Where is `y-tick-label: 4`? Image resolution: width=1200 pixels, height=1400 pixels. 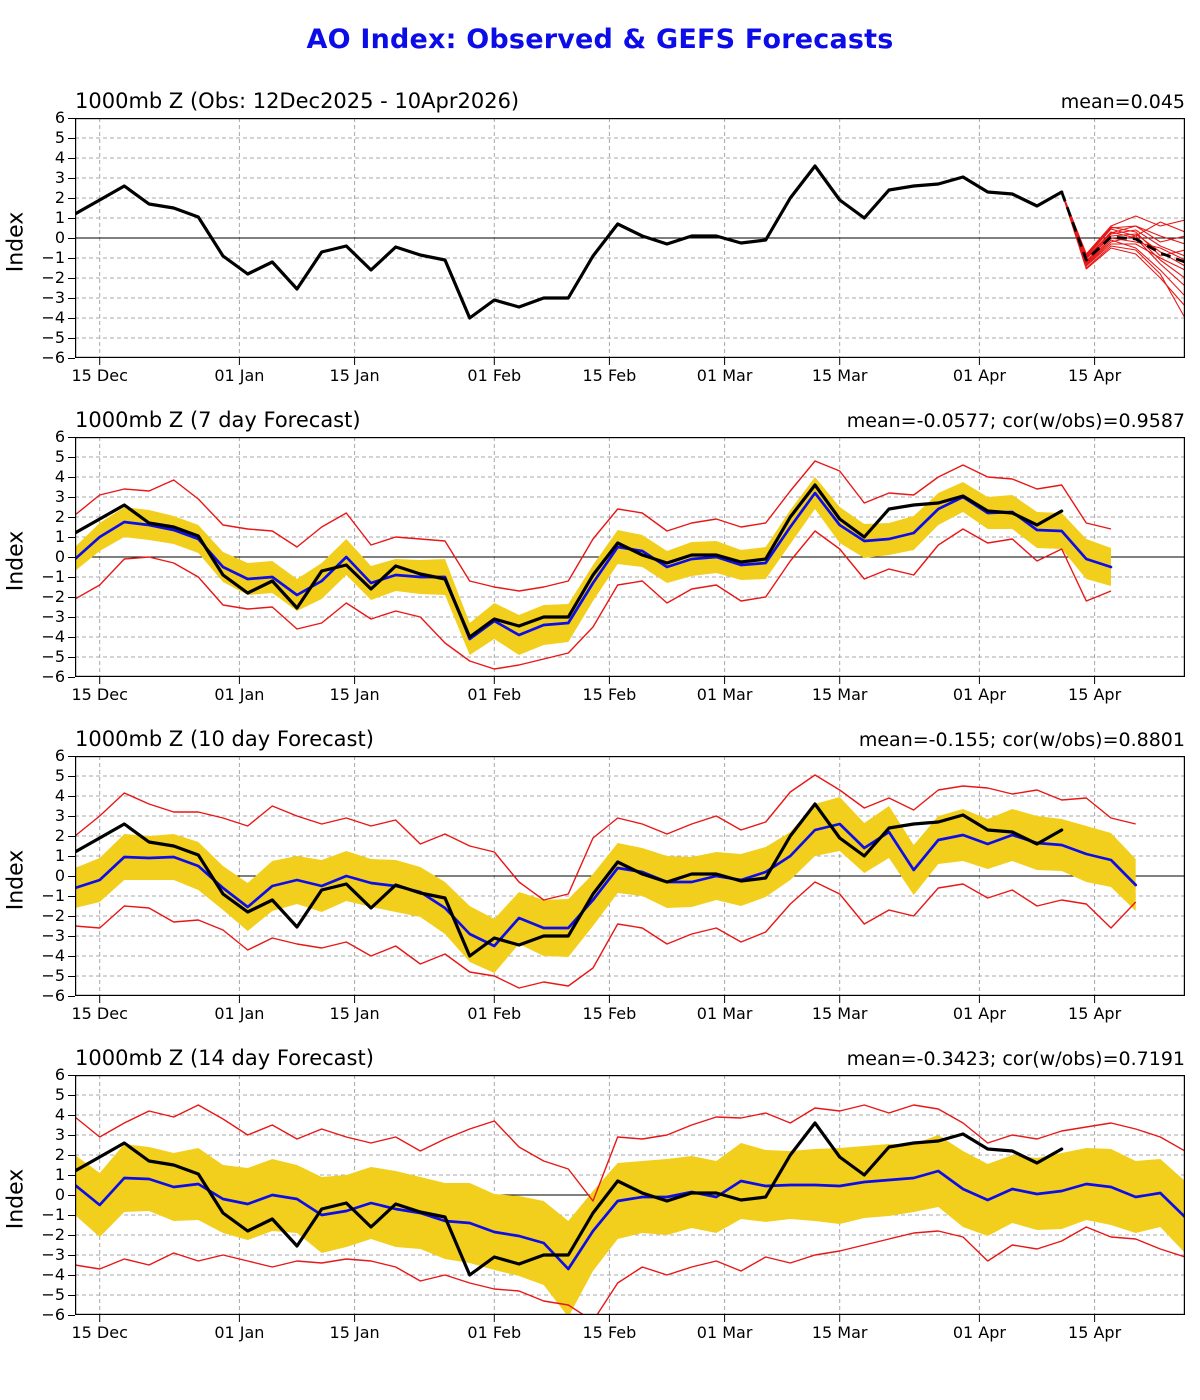
y-tick-label: 4 is located at coordinates (59, 476).